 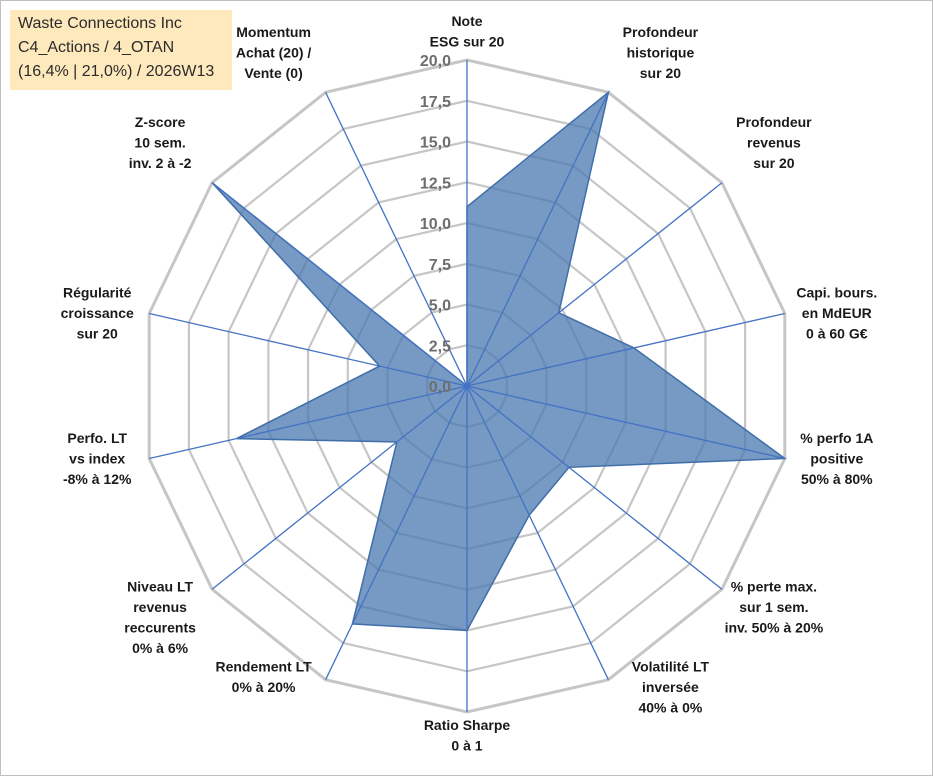 What do you see at coordinates (97, 293) in the screenshot?
I see `category-label-line: Régularité` at bounding box center [97, 293].